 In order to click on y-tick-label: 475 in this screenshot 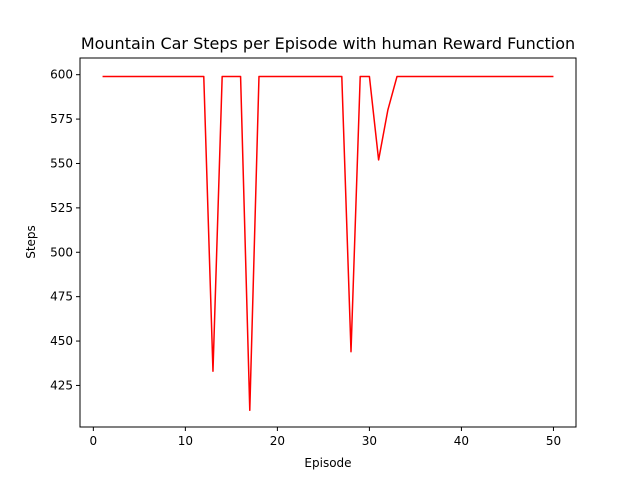, I will do `click(61, 297)`.